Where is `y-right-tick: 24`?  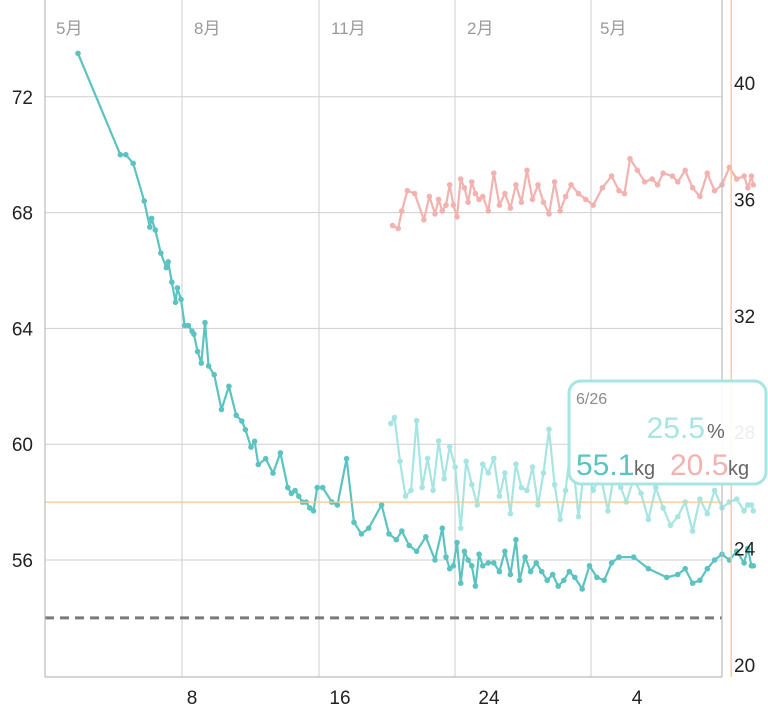
y-right-tick: 24 is located at coordinates (745, 550).